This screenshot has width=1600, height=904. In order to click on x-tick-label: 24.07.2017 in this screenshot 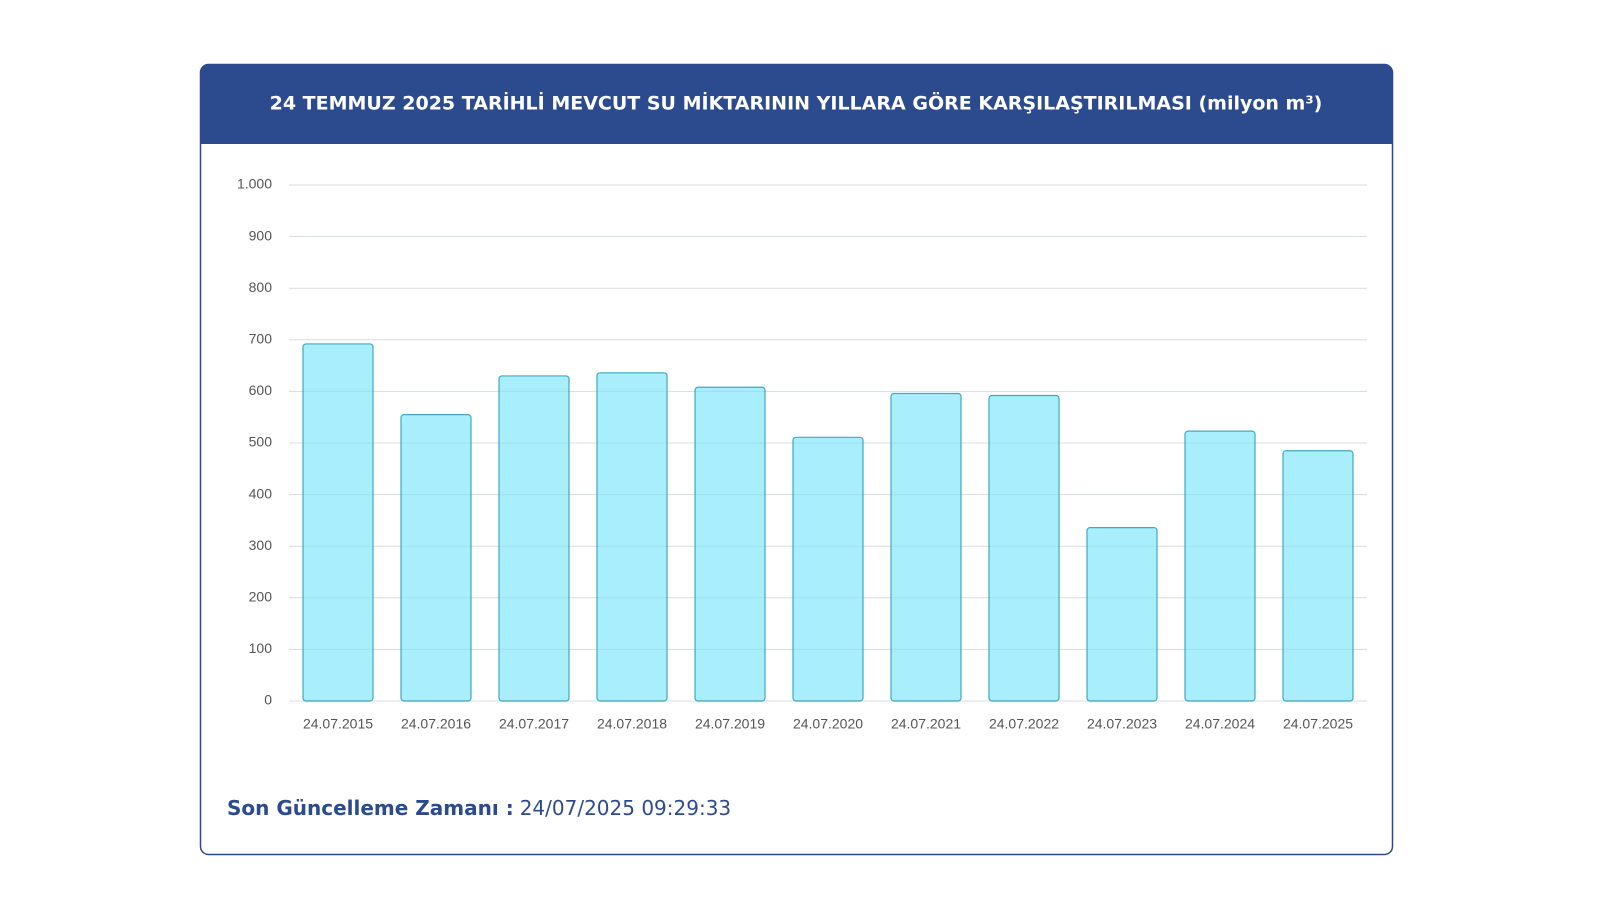, I will do `click(534, 724)`.